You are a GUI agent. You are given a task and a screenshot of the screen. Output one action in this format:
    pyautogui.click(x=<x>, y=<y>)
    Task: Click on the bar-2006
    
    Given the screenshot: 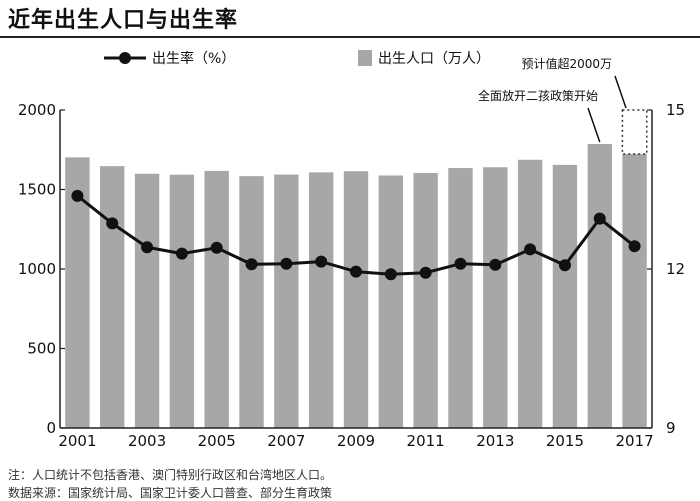 What is the action you would take?
    pyautogui.click(x=251, y=302)
    